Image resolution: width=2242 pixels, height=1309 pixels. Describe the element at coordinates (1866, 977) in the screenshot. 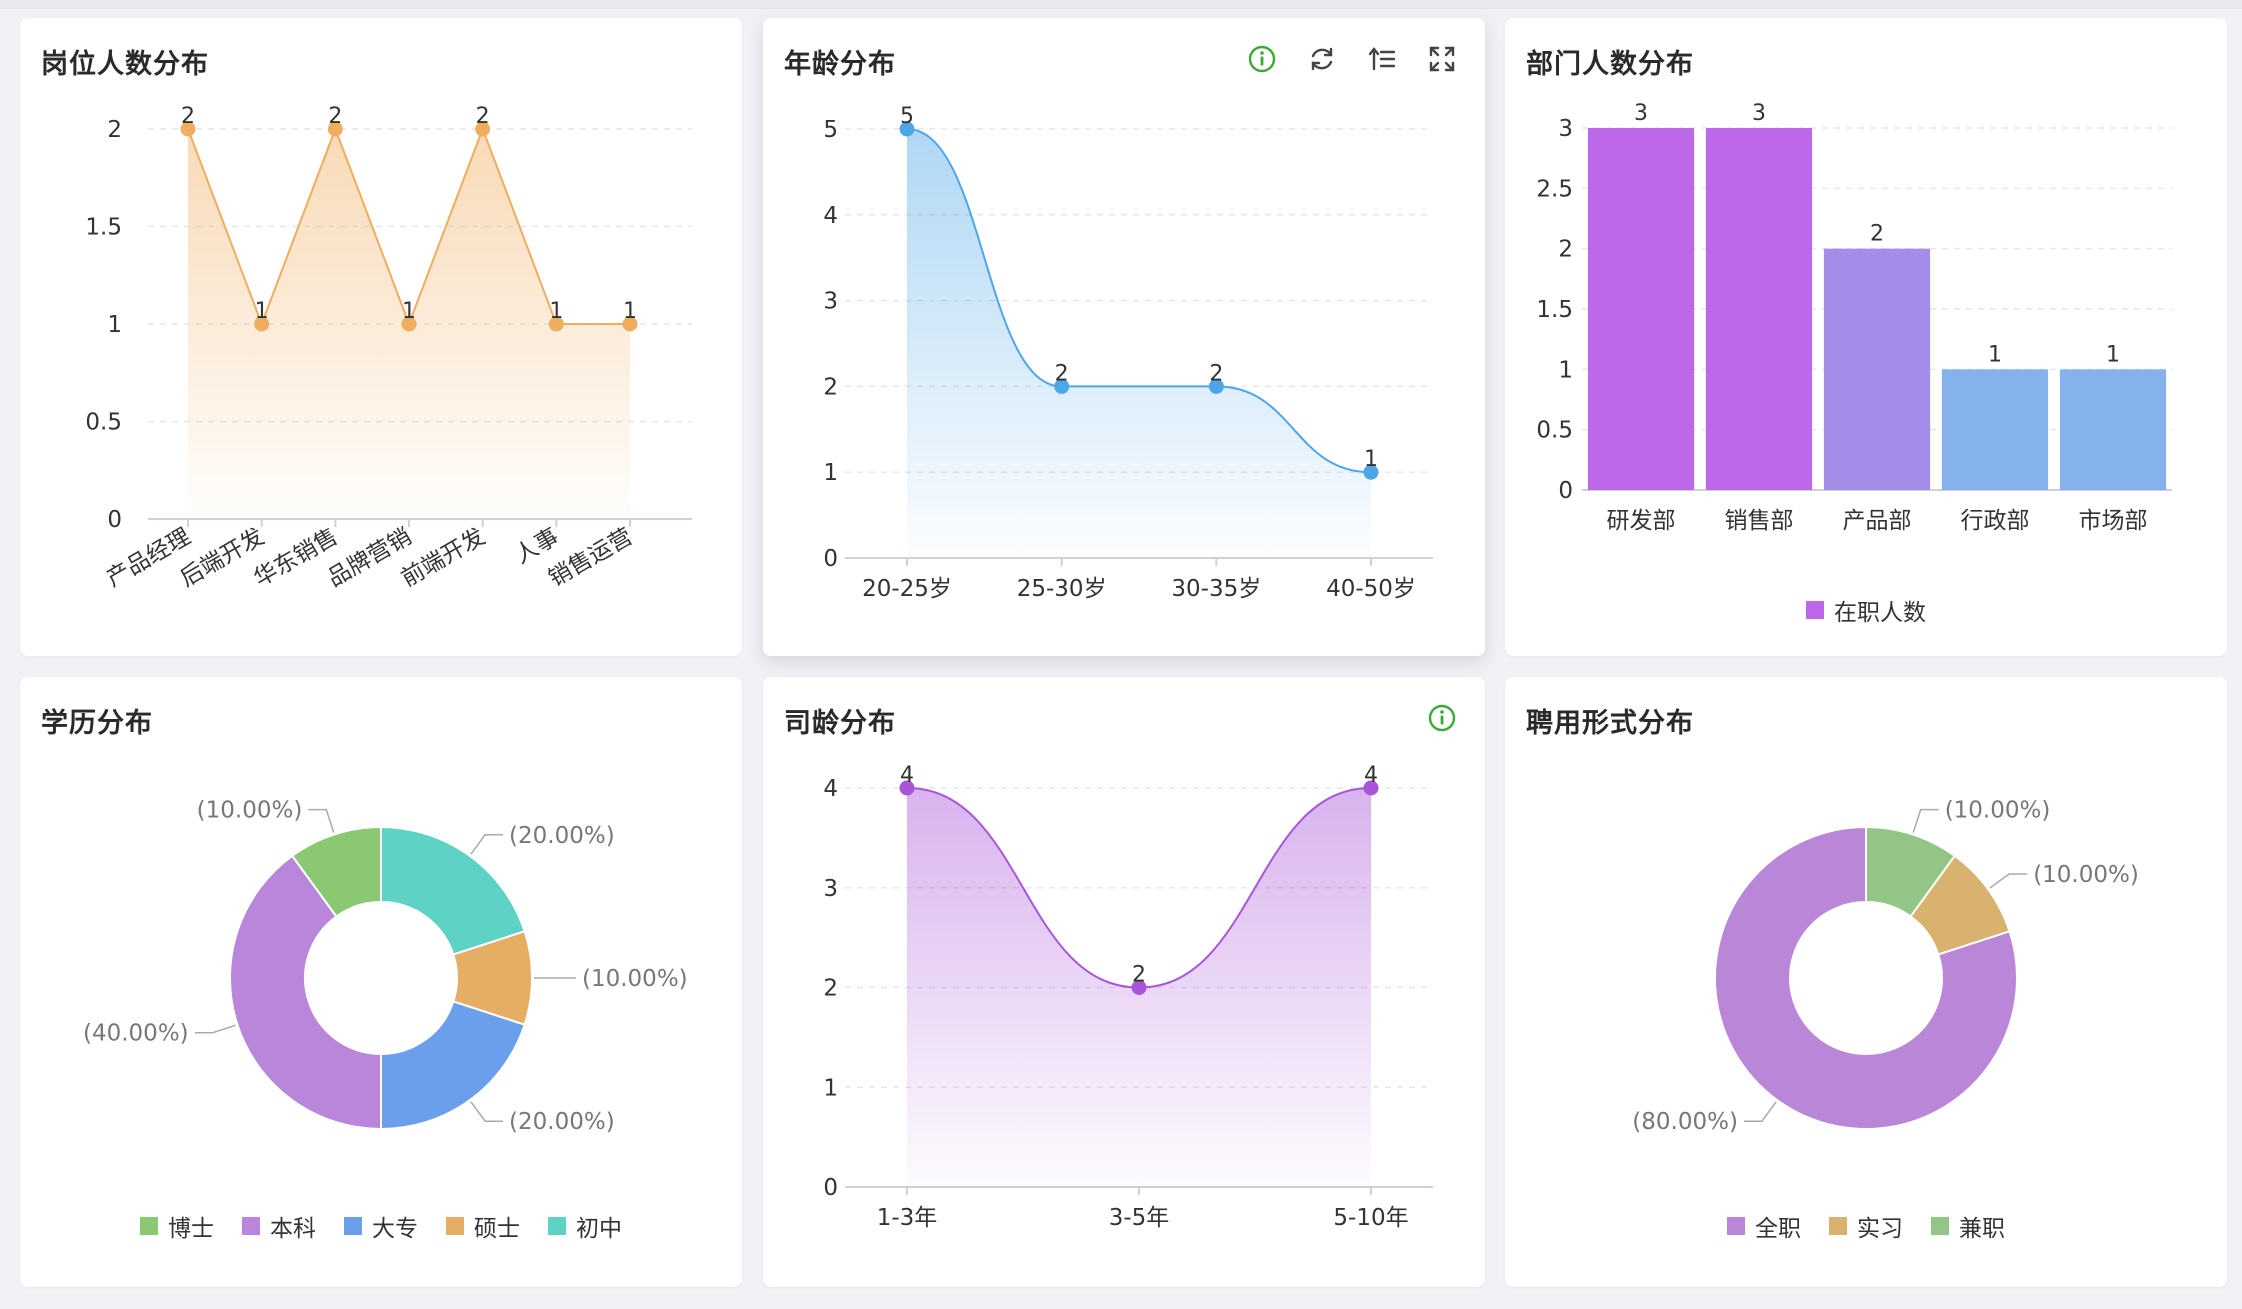

I see `pie-slice` at that location.